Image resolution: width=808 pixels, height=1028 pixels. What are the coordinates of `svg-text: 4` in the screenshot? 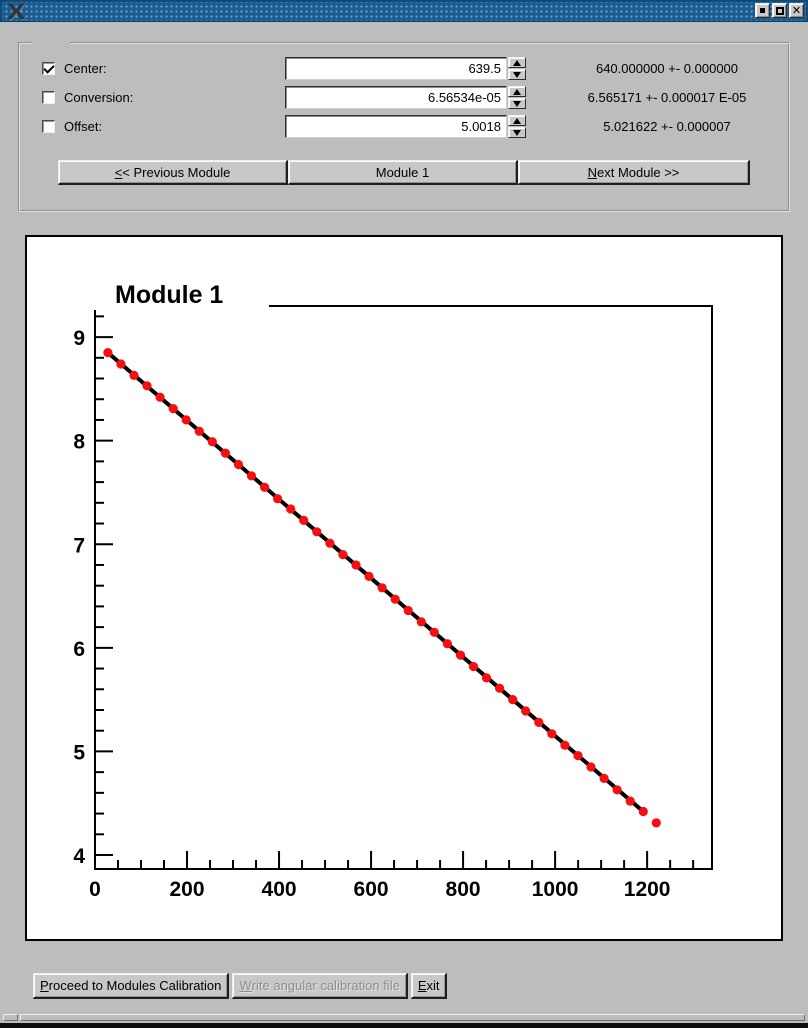 It's located at (79, 856).